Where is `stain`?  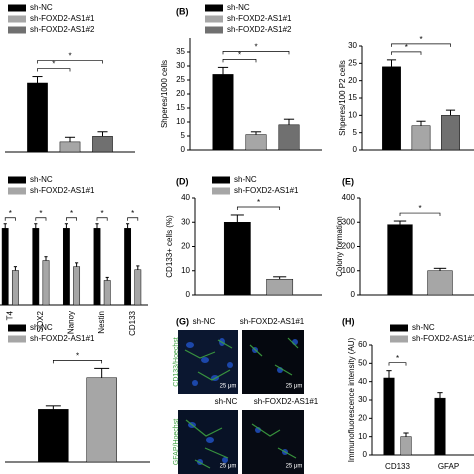 stain is located at coordinates (241, 403).